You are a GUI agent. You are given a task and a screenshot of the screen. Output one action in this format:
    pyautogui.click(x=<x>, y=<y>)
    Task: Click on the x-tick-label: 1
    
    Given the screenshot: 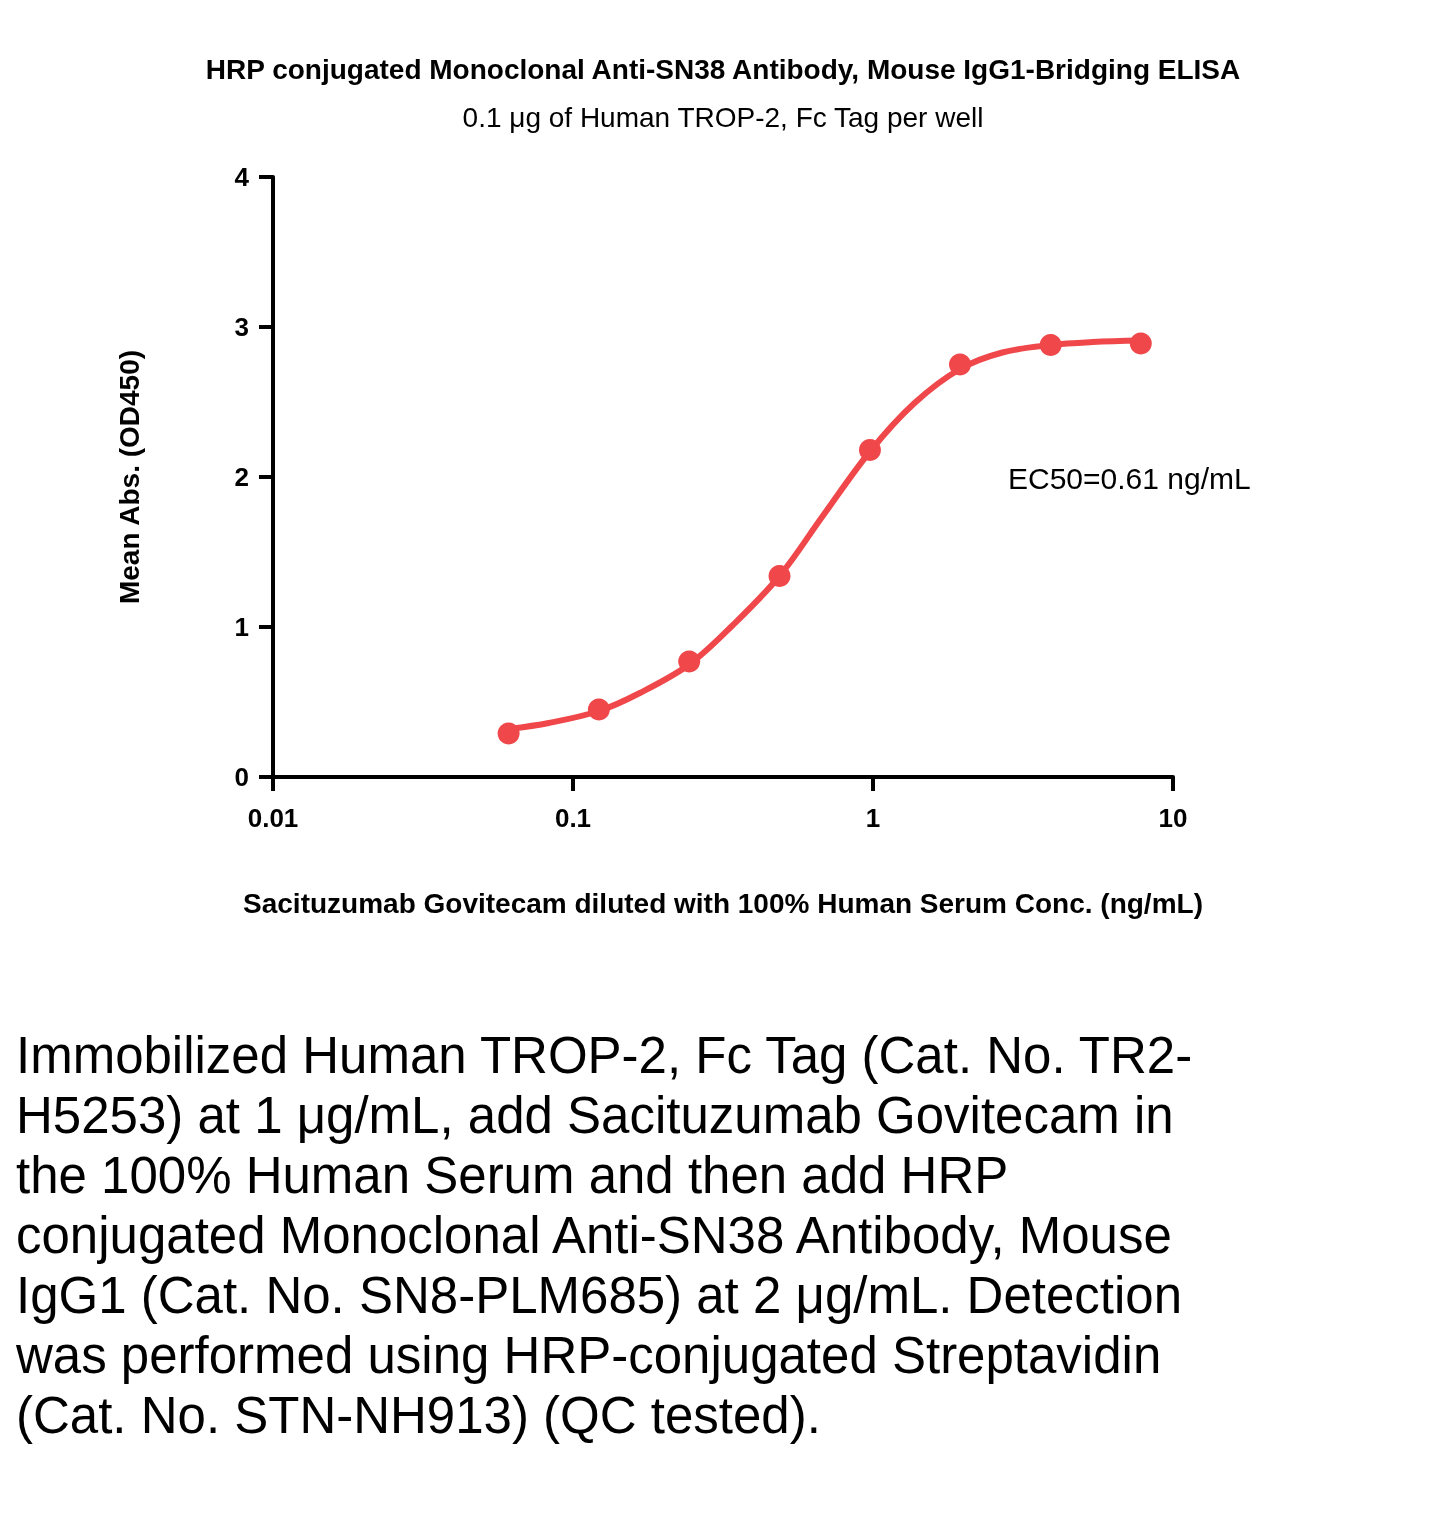 What is the action you would take?
    pyautogui.click(x=873, y=818)
    